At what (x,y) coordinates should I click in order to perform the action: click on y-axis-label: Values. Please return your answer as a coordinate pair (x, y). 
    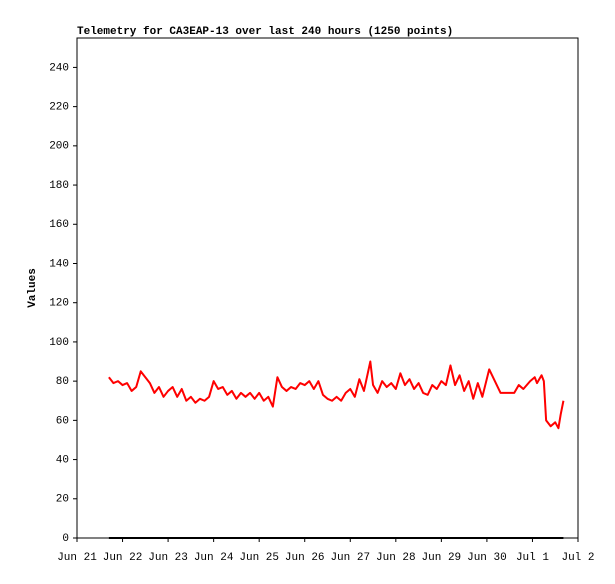
    Looking at the image, I should click on (33, 288).